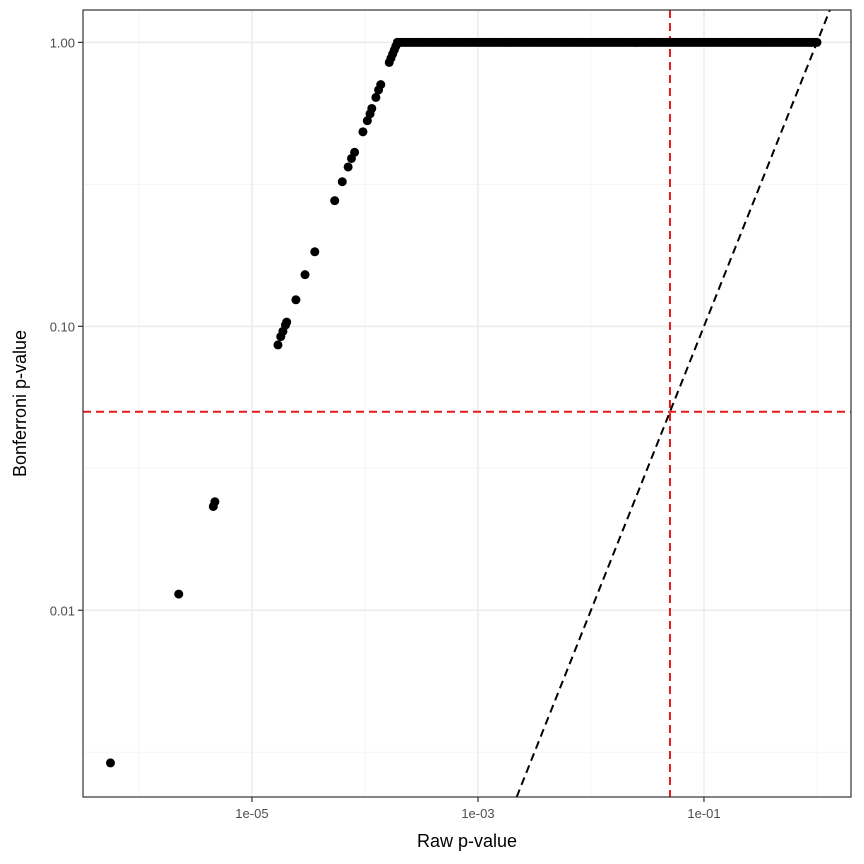 Image resolution: width=864 pixels, height=864 pixels. I want to click on y-tick-label: 1.00, so click(62, 42).